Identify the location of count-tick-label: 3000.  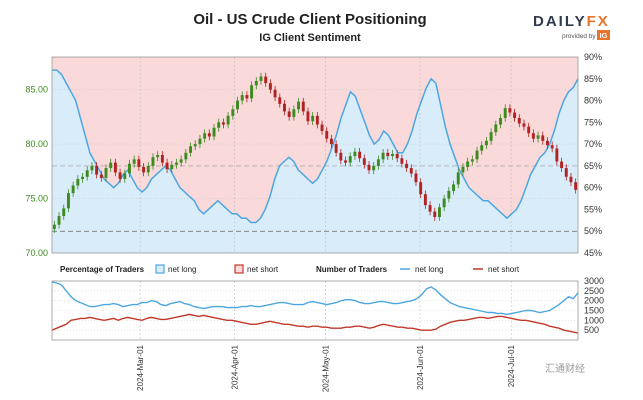
(594, 281).